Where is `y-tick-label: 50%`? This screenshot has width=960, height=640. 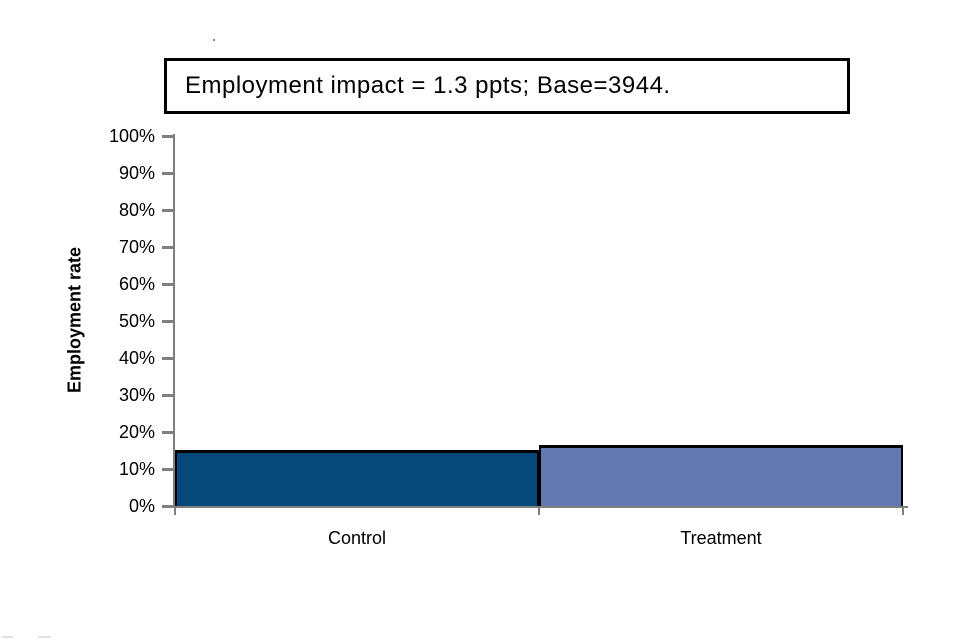 y-tick-label: 50% is located at coordinates (136, 320).